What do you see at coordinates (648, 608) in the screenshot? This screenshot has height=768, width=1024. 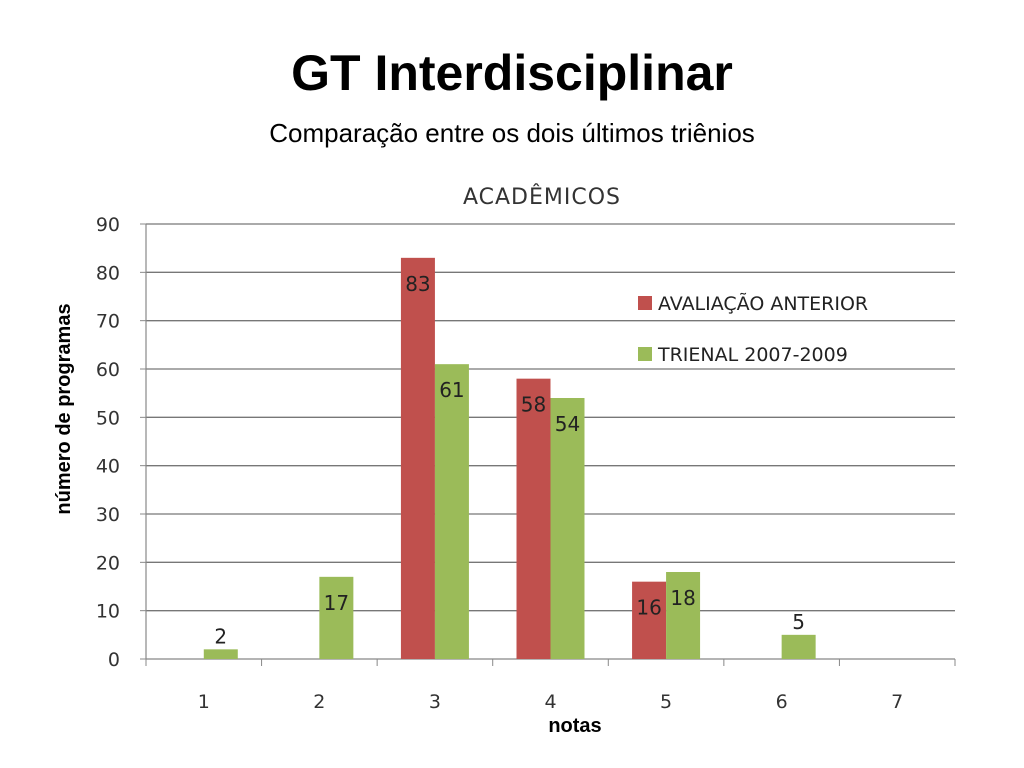 I see `data-label: 16` at bounding box center [648, 608].